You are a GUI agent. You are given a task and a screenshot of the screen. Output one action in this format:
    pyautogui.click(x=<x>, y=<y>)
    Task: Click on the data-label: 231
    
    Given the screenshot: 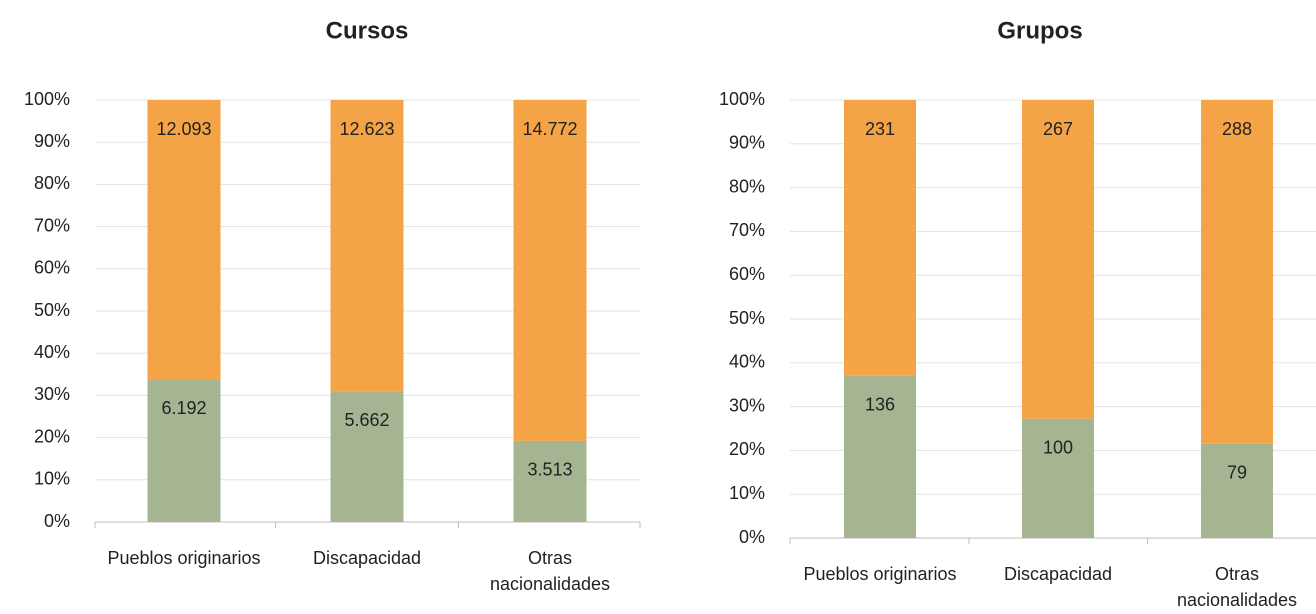 What is the action you would take?
    pyautogui.click(x=880, y=129)
    